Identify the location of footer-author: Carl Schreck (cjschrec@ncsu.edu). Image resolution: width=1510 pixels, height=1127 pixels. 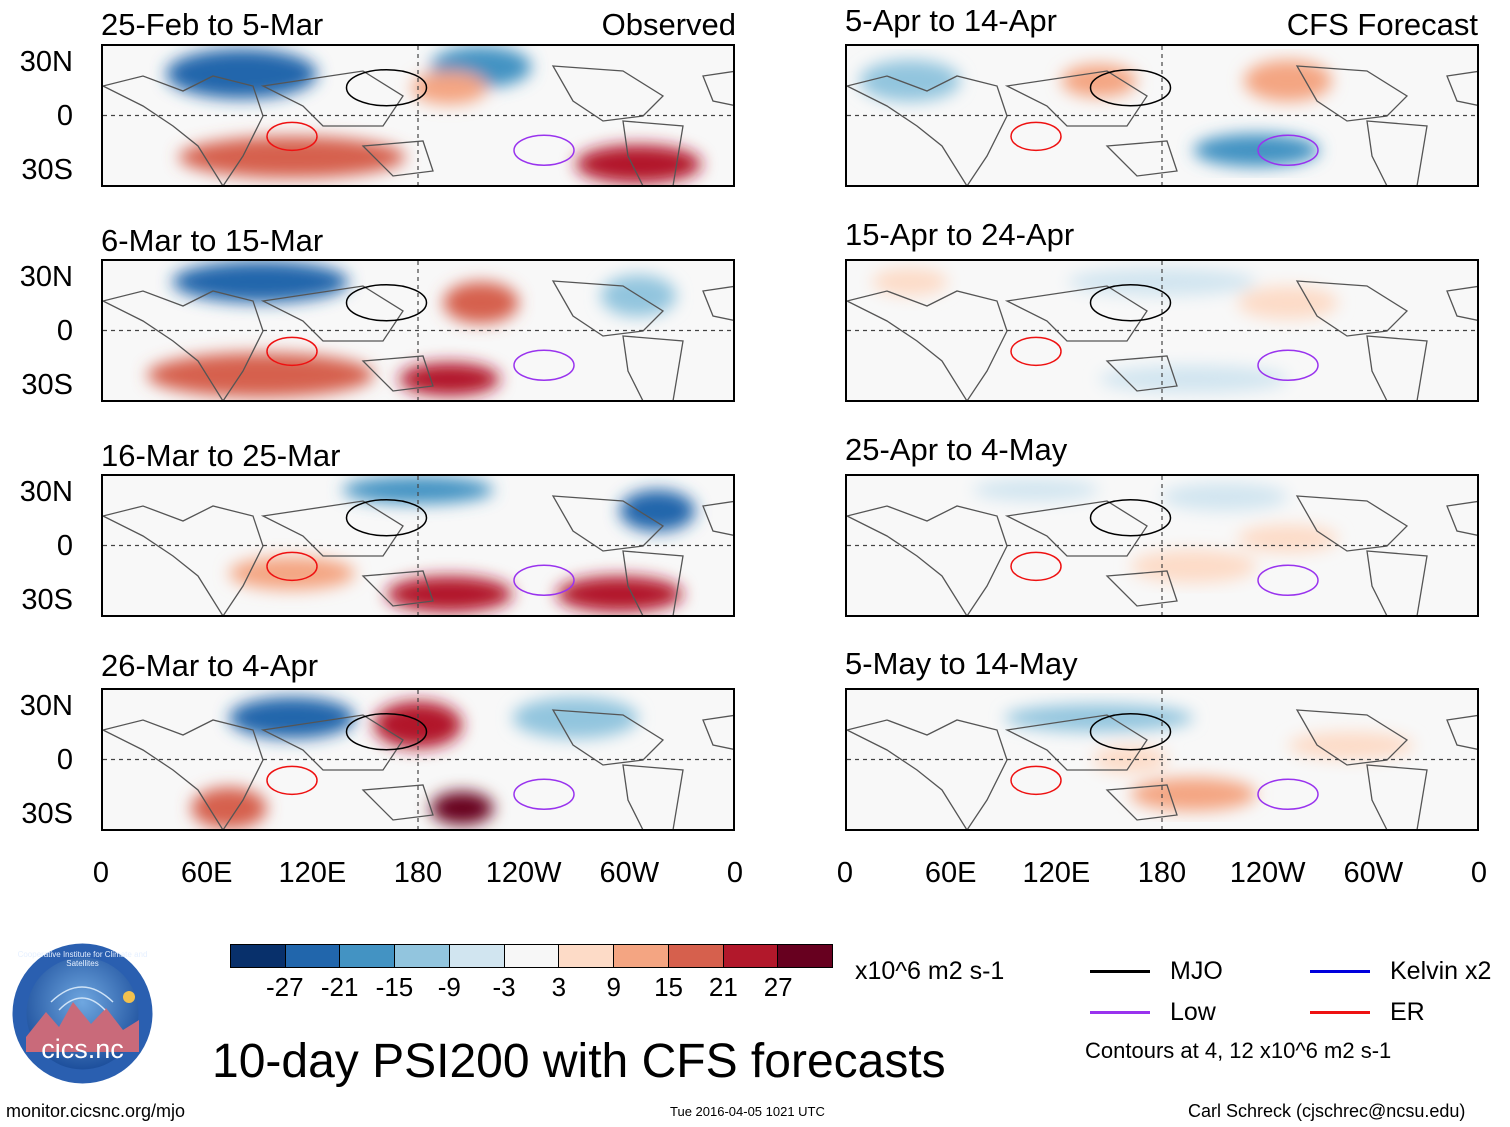
(1327, 1111).